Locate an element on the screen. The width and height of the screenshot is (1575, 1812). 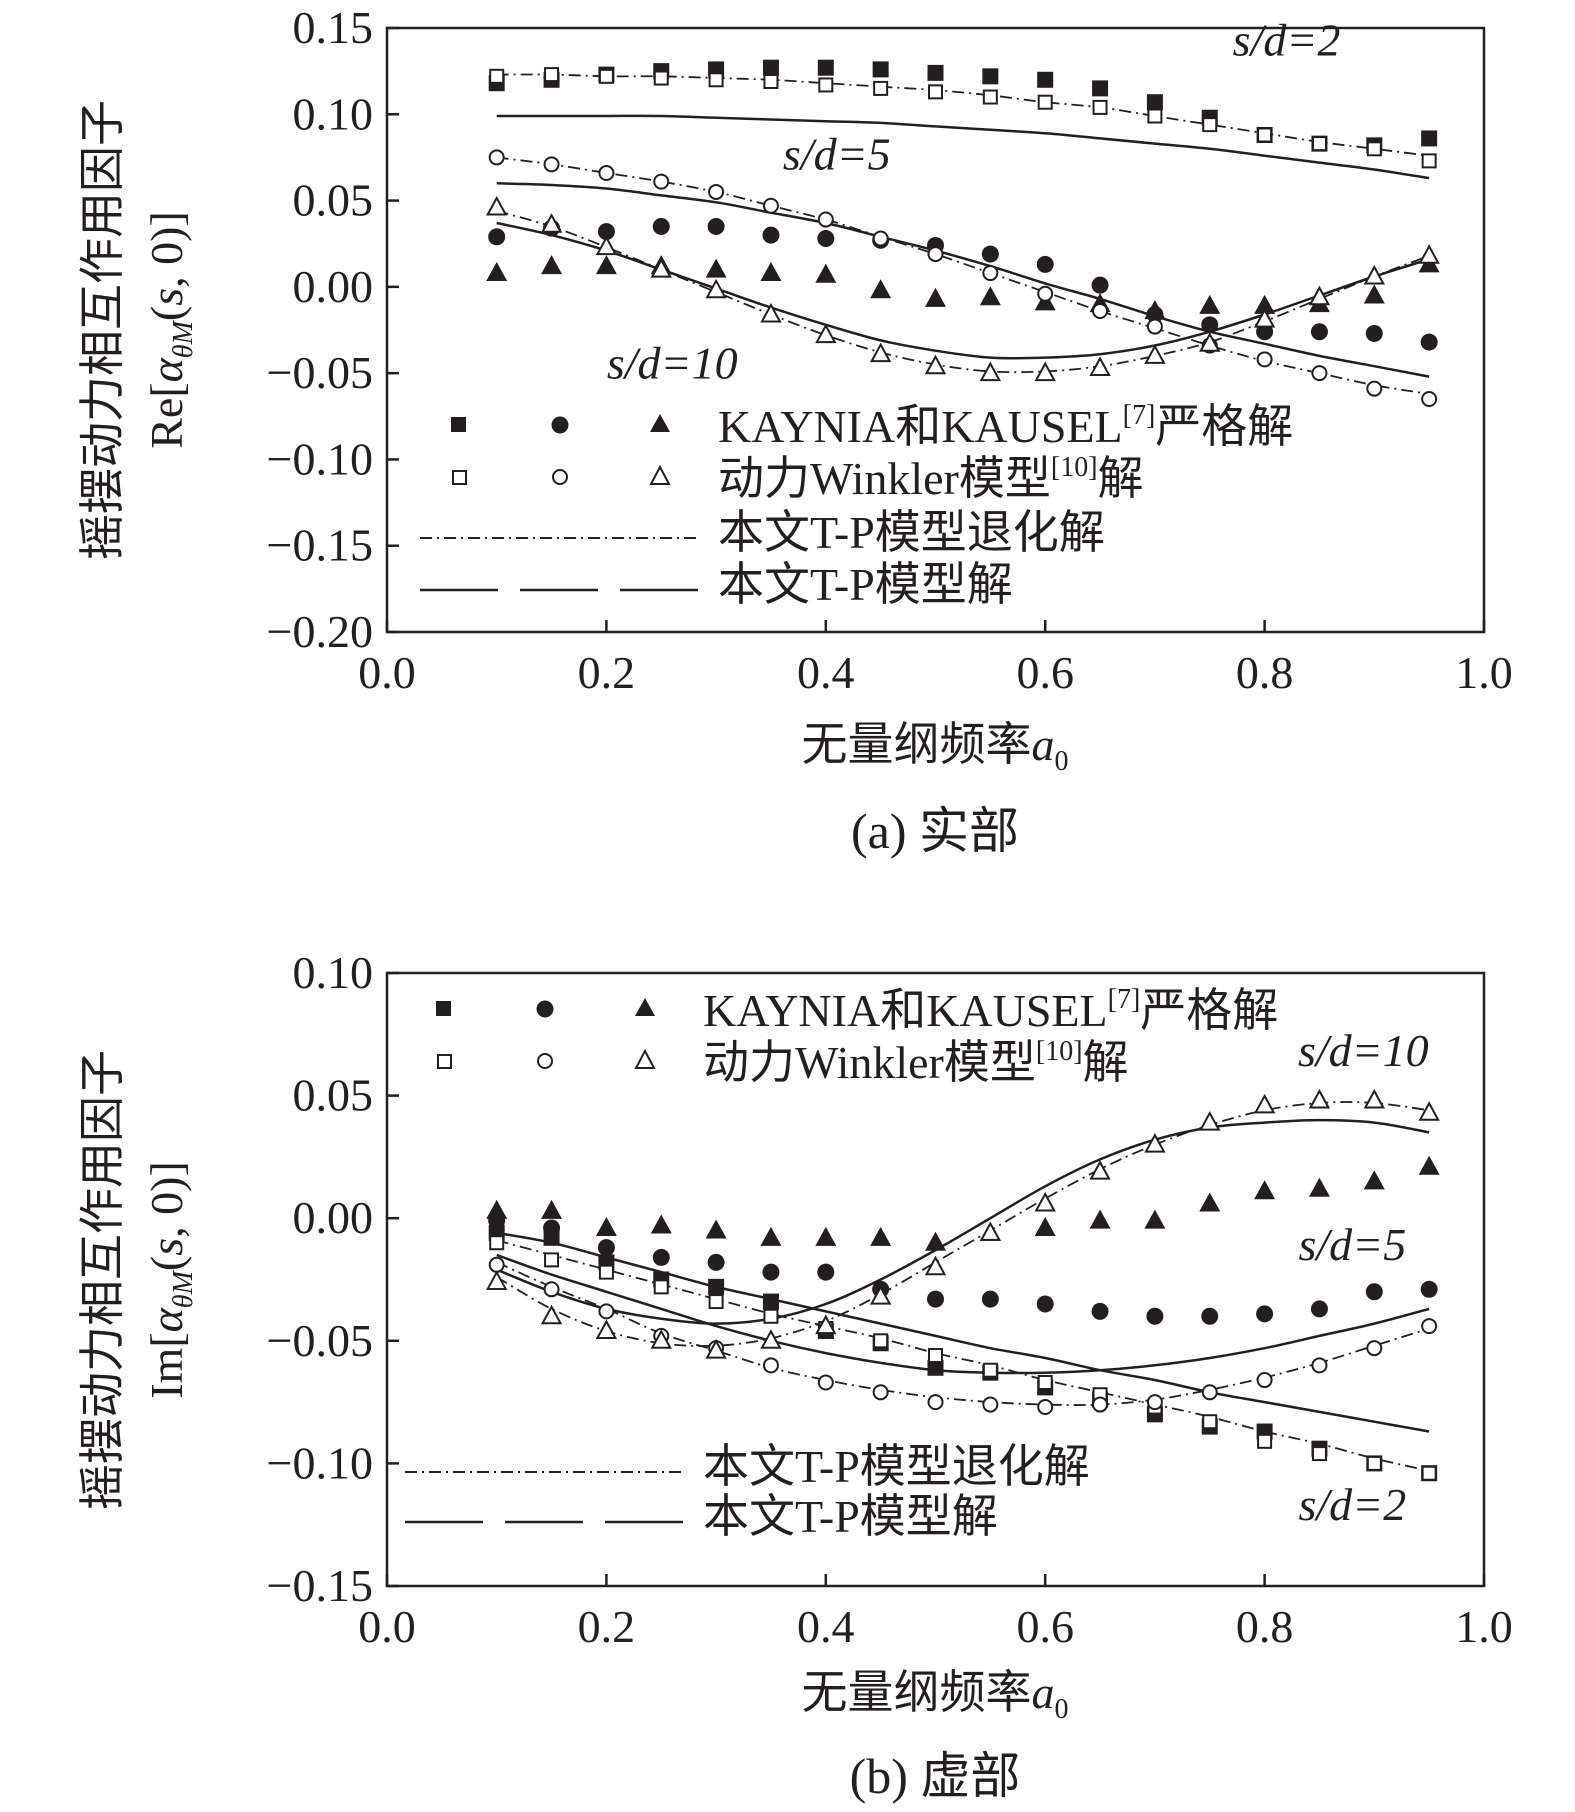
legend-tp-label: 本文T-P模型解 is located at coordinates (865, 584).